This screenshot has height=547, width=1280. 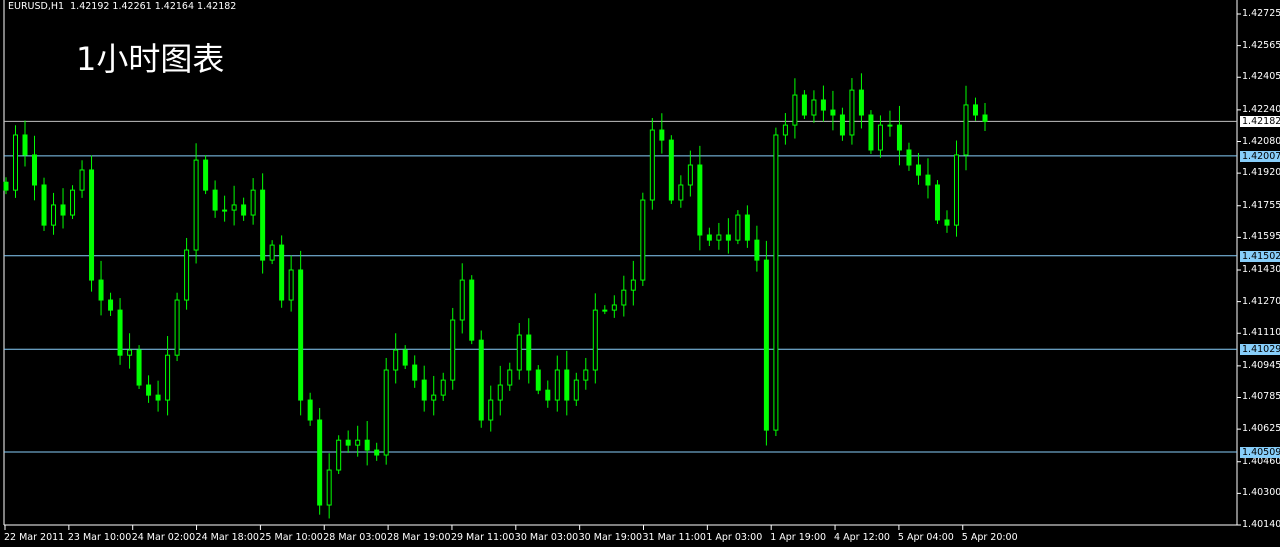 I want to click on y-tick-label: 1.40140, so click(x=1261, y=524).